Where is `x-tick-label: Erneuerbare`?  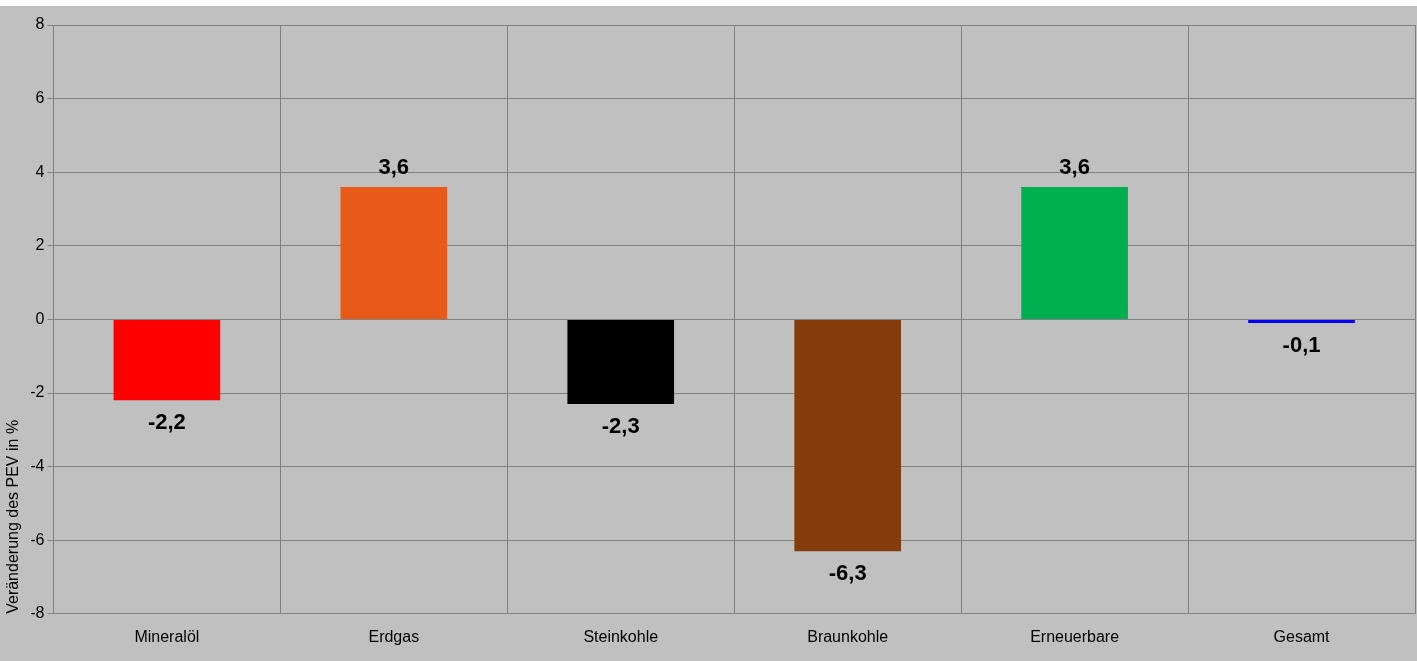
x-tick-label: Erneuerbare is located at coordinates (1075, 636).